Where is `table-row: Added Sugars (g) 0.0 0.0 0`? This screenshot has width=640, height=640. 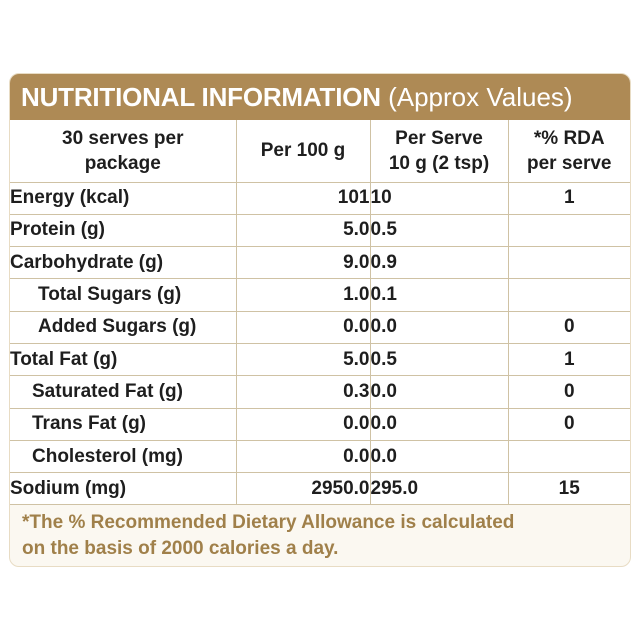 table-row: Added Sugars (g) 0.0 0.0 0 is located at coordinates (320, 327).